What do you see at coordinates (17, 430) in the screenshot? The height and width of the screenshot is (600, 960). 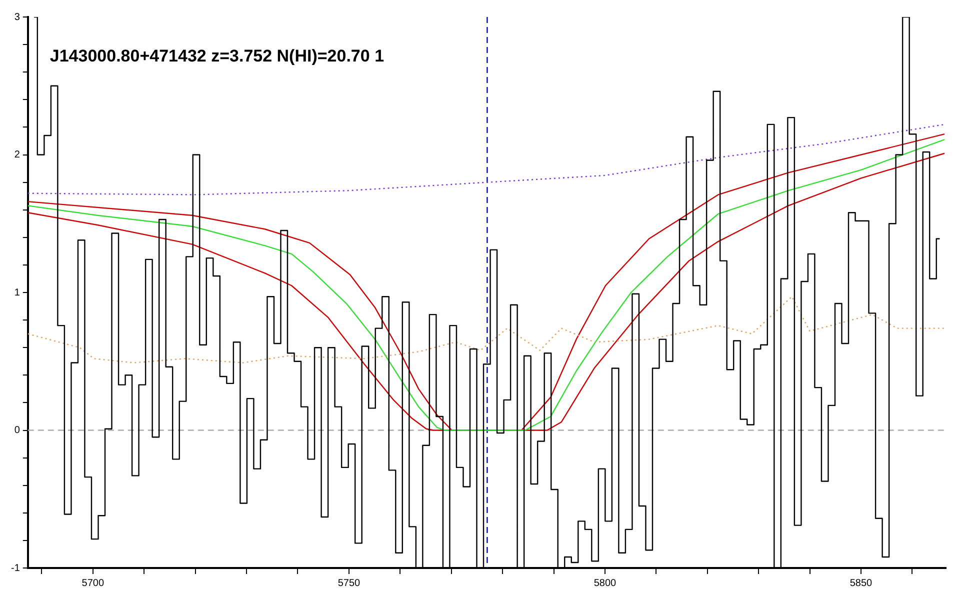 I see `y-tick-label: 0` at bounding box center [17, 430].